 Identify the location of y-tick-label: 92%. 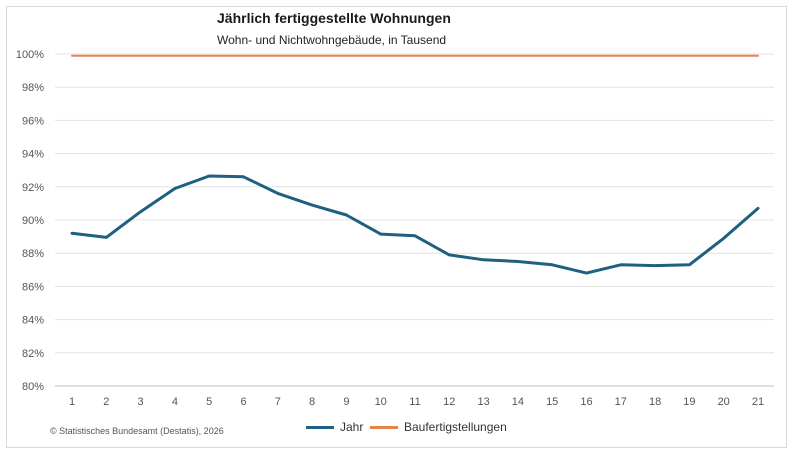
(33, 188).